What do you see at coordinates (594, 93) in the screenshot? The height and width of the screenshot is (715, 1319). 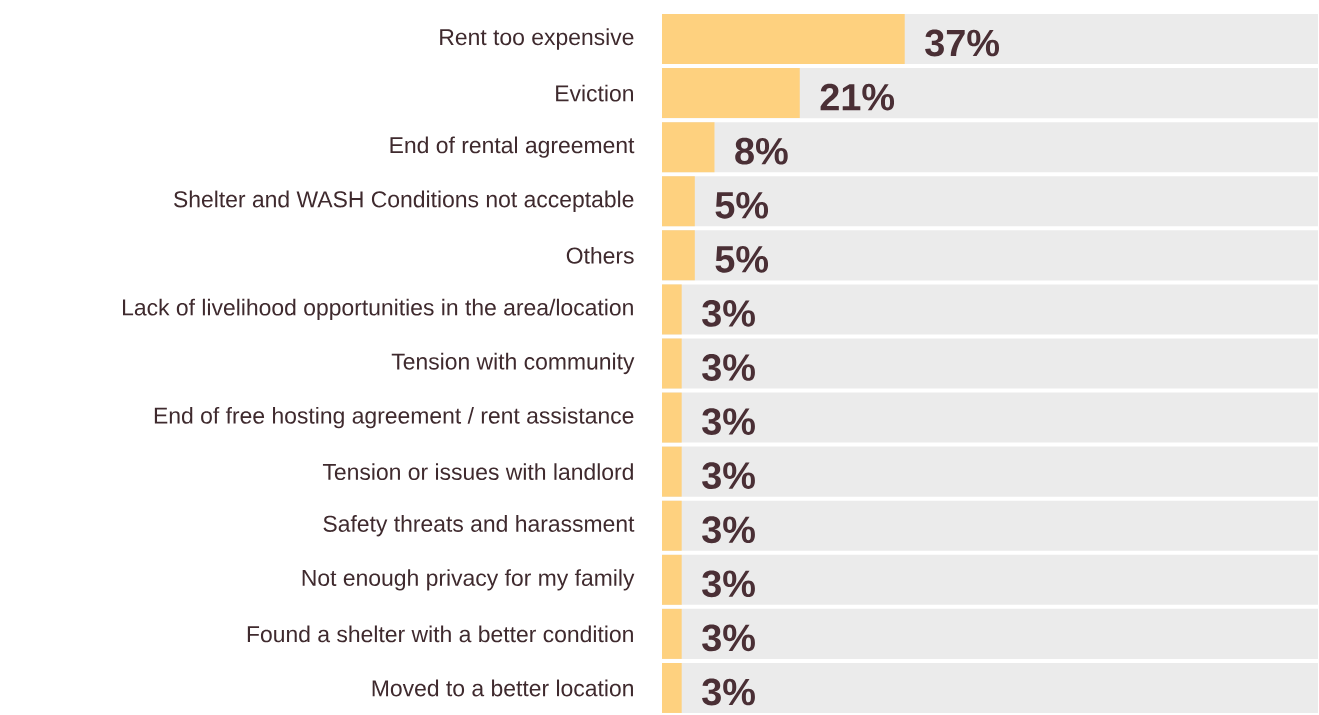 I see `y-tick-label: Eviction` at bounding box center [594, 93].